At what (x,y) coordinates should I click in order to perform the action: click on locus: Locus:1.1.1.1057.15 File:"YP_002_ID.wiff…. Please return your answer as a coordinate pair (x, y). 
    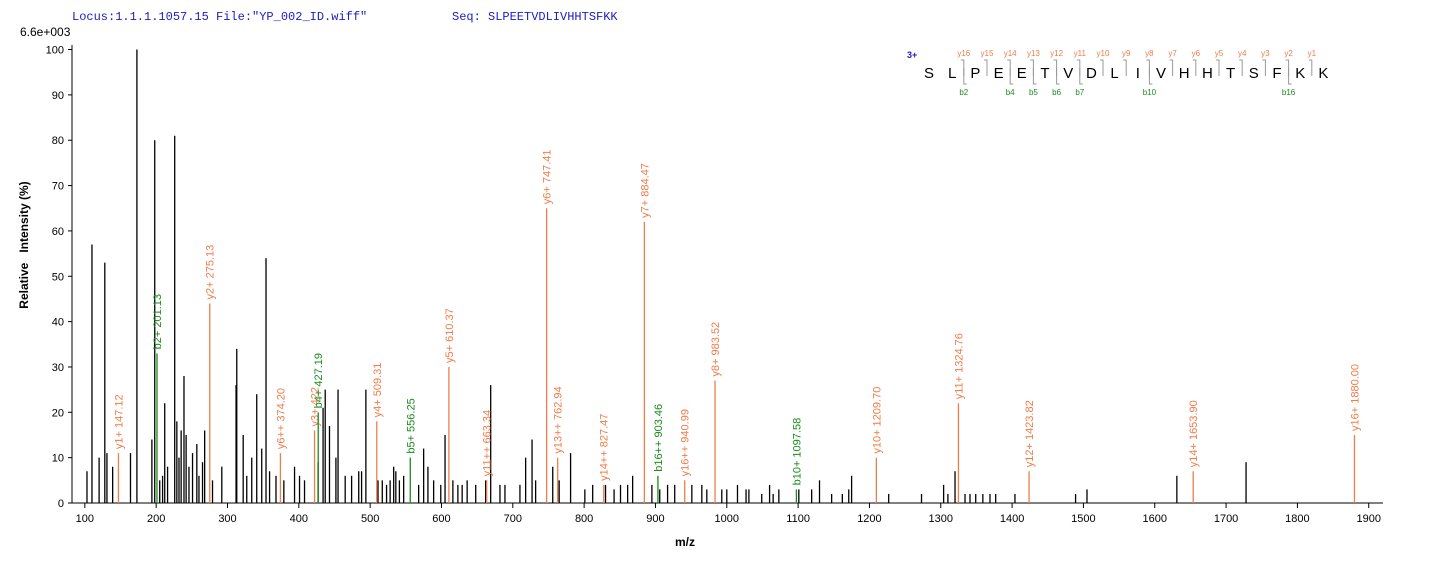
    Looking at the image, I should click on (219, 17).